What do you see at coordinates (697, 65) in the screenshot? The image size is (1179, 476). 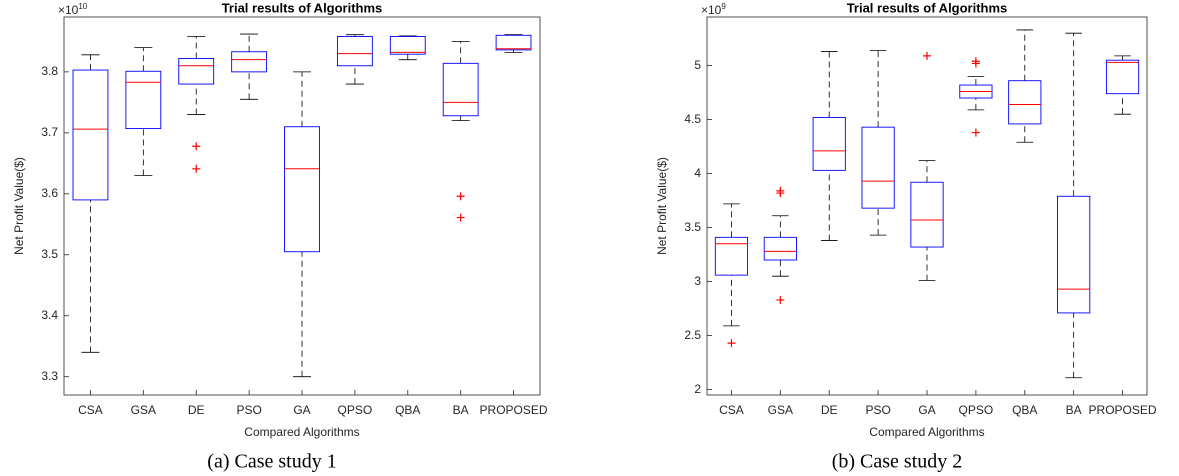 I see `y-tick-label: 5` at bounding box center [697, 65].